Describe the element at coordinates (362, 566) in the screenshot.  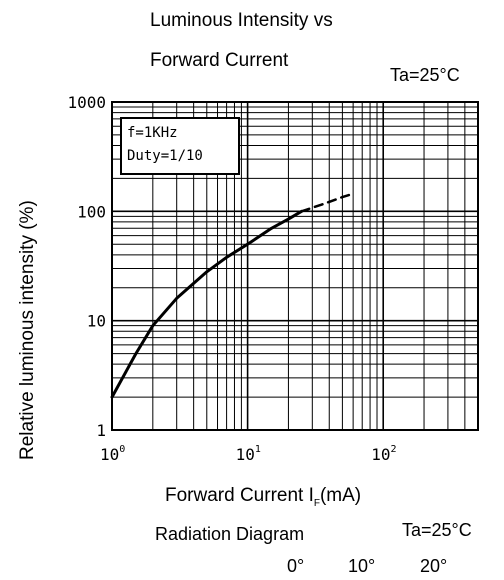
I see `angle-label-10: 10°` at that location.